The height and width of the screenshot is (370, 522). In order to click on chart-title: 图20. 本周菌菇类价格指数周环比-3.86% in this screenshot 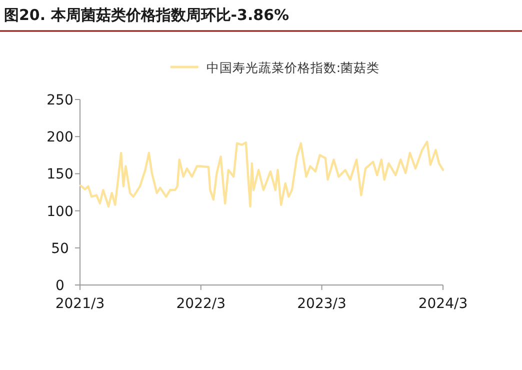, I will do `click(147, 15)`.